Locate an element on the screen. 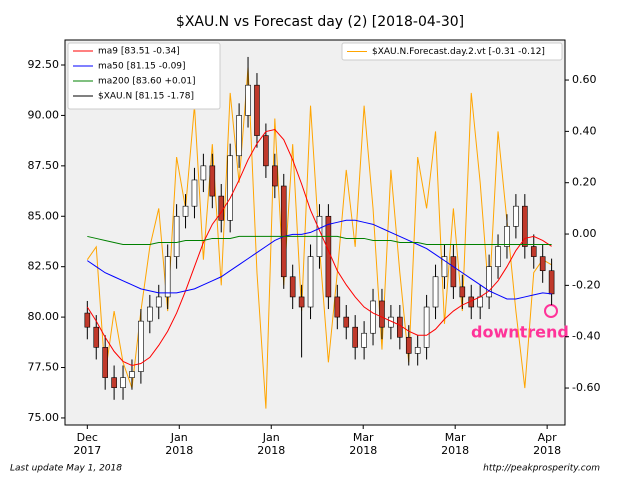  legend-label: ma200 [83.60 +0.01] is located at coordinates (147, 82).